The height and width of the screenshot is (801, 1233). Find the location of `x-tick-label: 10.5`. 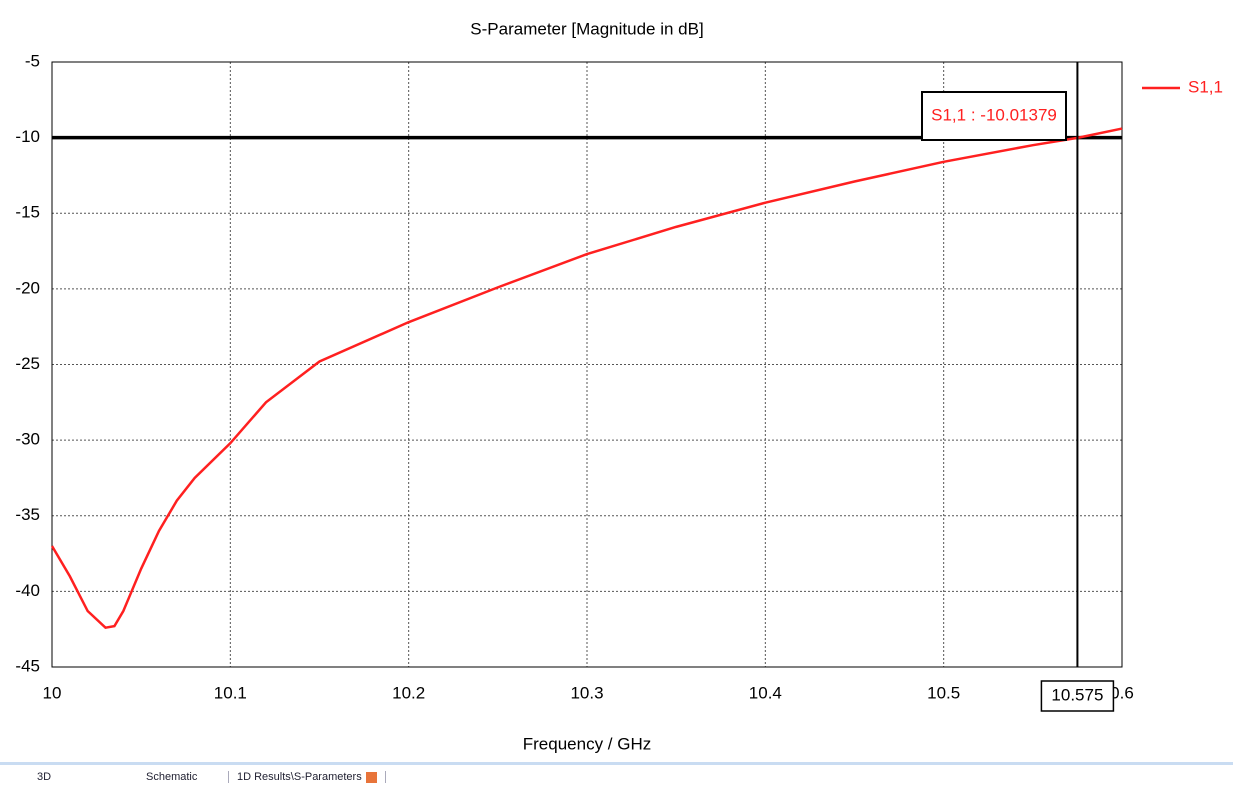

x-tick-label: 10.5 is located at coordinates (943, 692).